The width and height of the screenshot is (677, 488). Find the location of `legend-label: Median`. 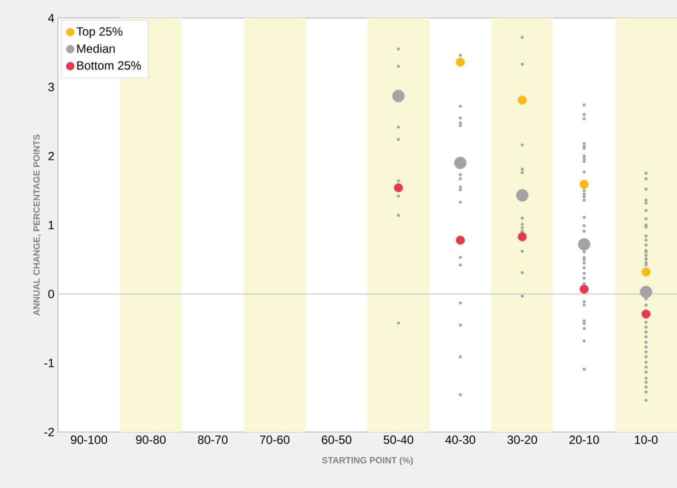

legend-label: Median is located at coordinates (96, 48).